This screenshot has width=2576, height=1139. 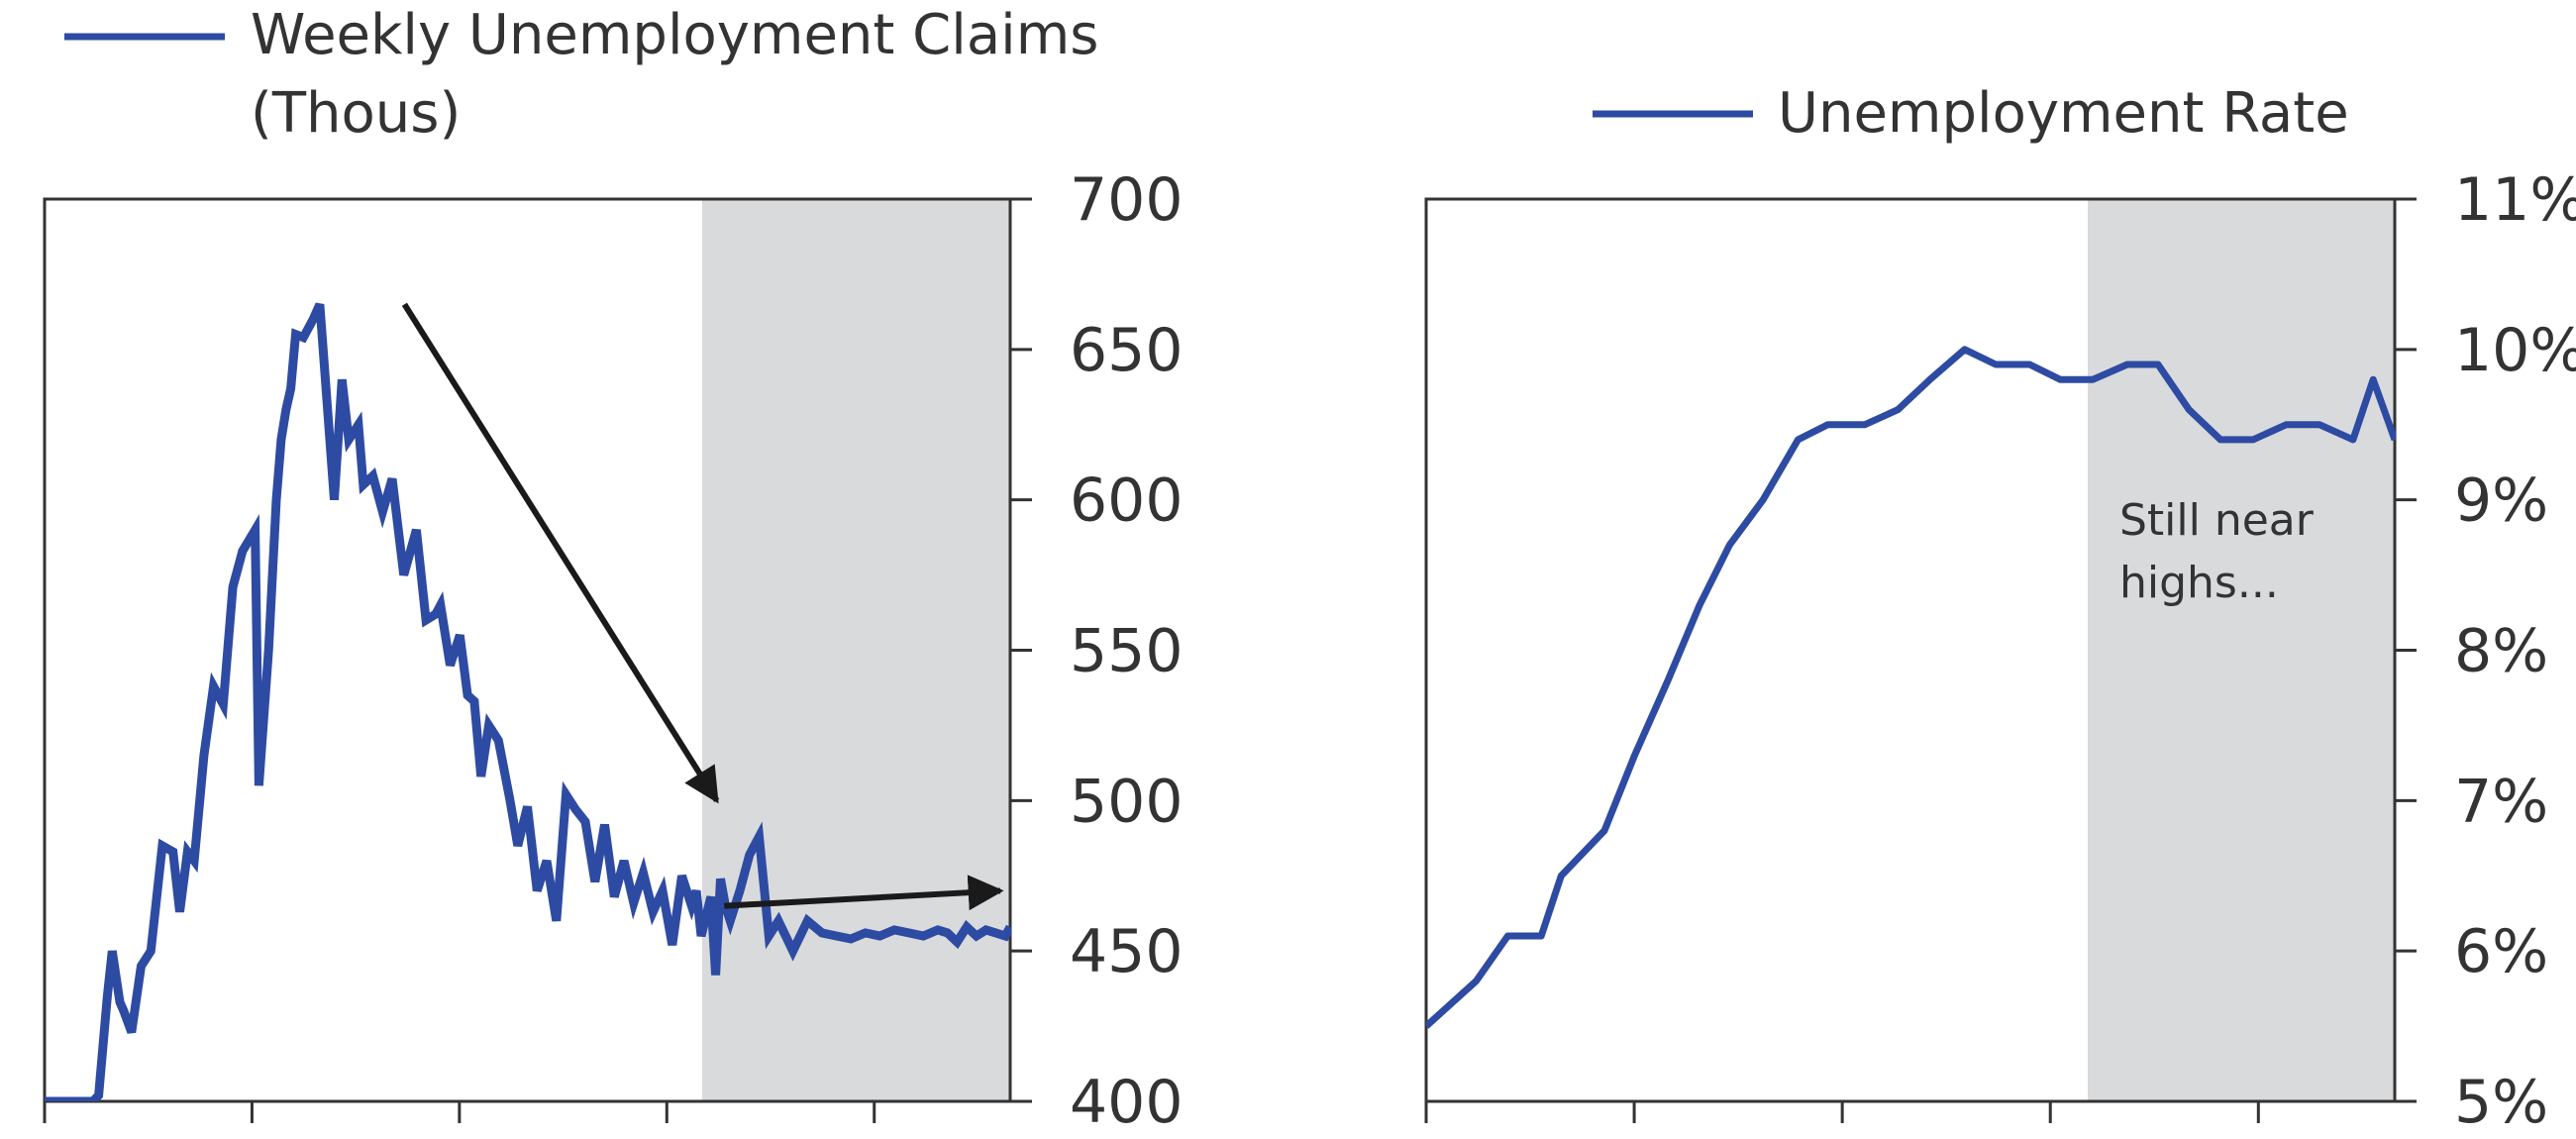 What do you see at coordinates (581, 74) in the screenshot?
I see `claims-legend: Weekly Unemployment Claims (Thous)` at bounding box center [581, 74].